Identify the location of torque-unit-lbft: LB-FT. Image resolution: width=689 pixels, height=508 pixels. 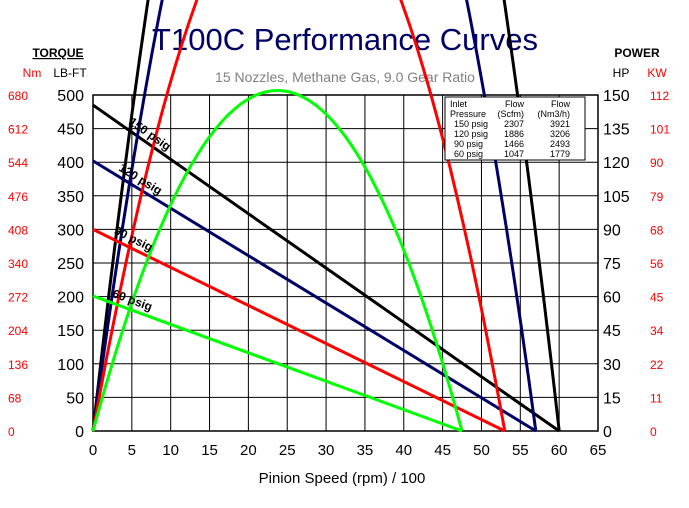
(70, 73).